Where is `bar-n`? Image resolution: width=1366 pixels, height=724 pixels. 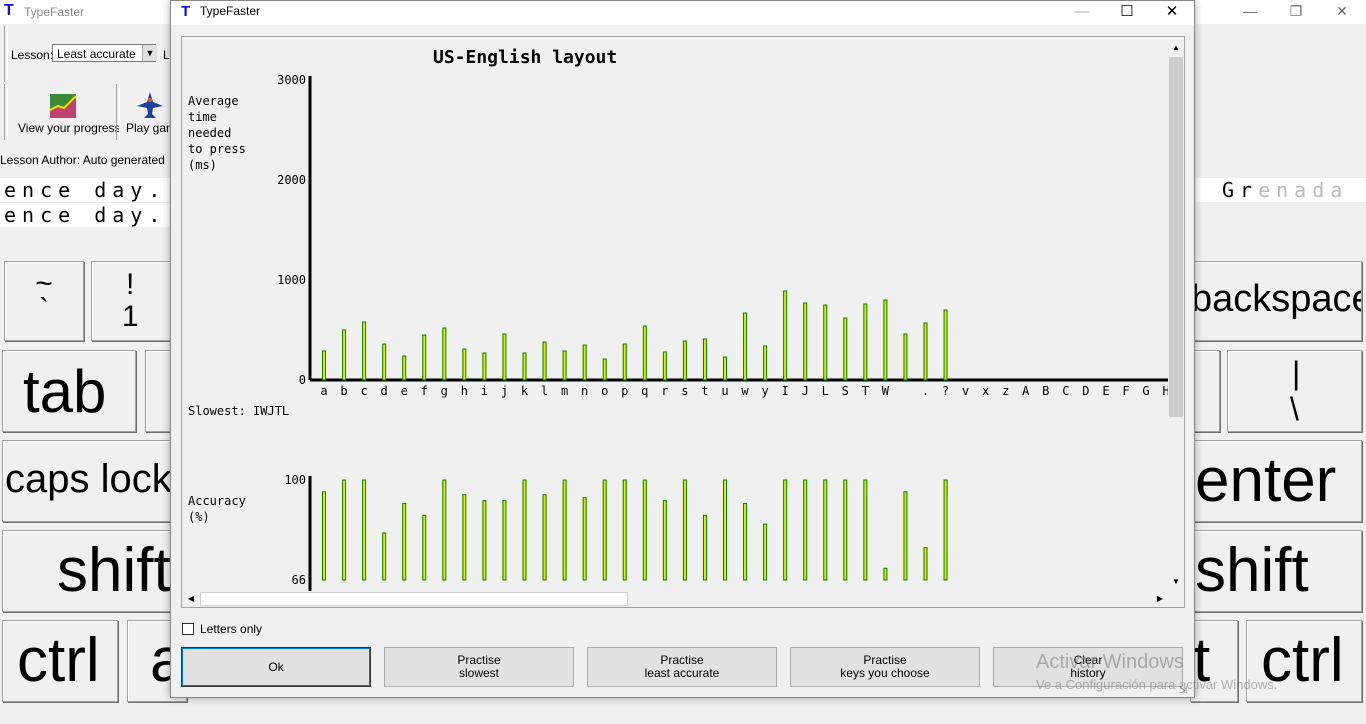 bar-n is located at coordinates (584, 539).